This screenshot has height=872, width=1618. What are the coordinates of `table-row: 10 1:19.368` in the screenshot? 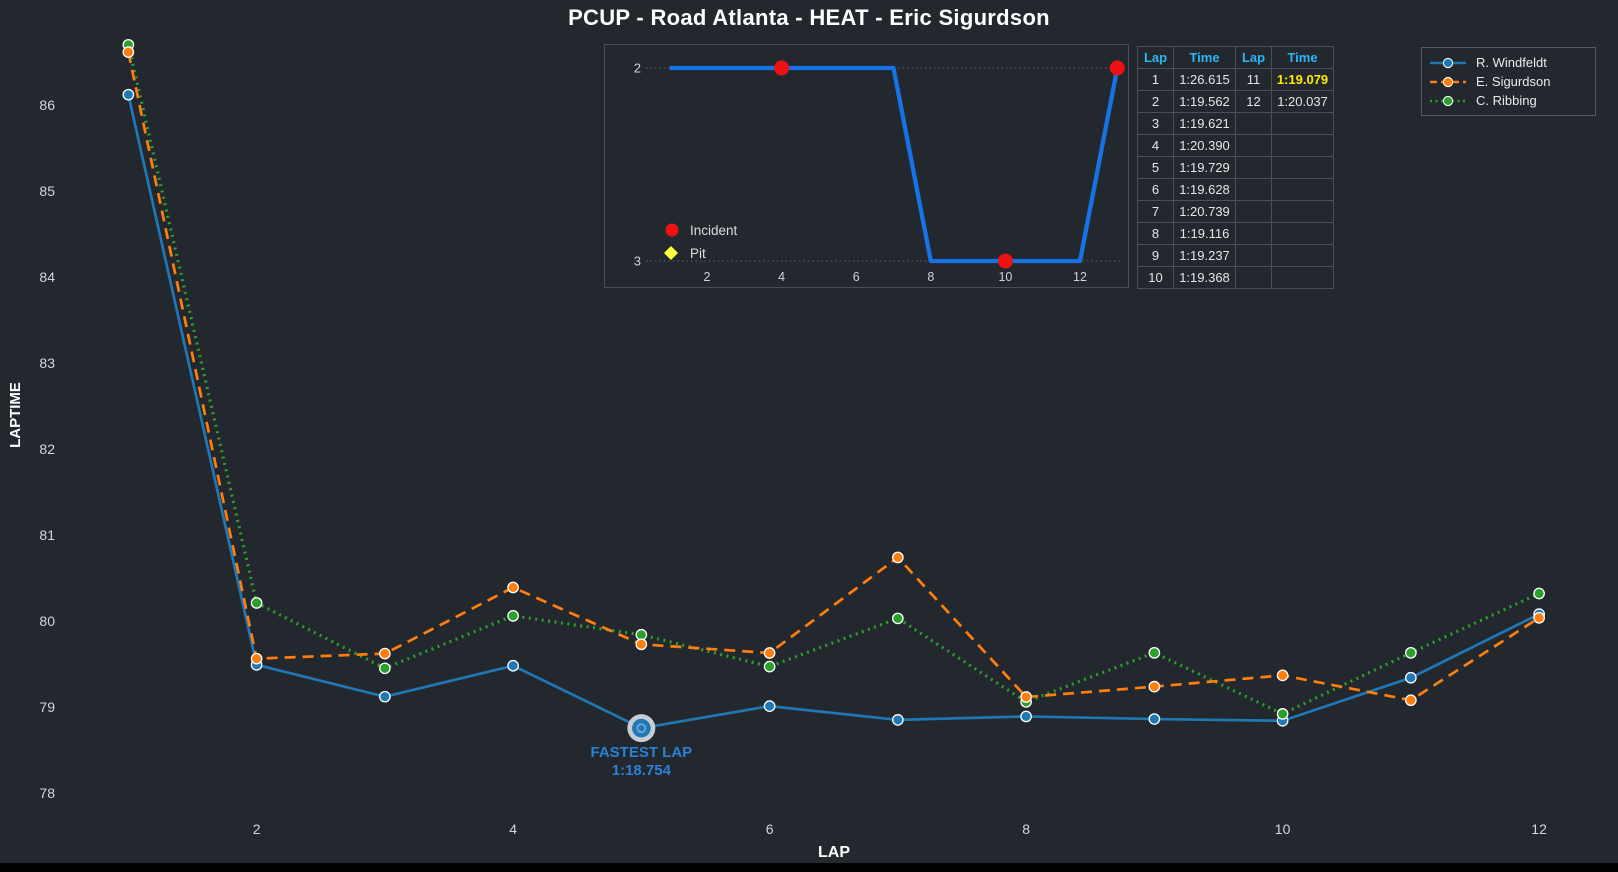 It's located at (1235, 277).